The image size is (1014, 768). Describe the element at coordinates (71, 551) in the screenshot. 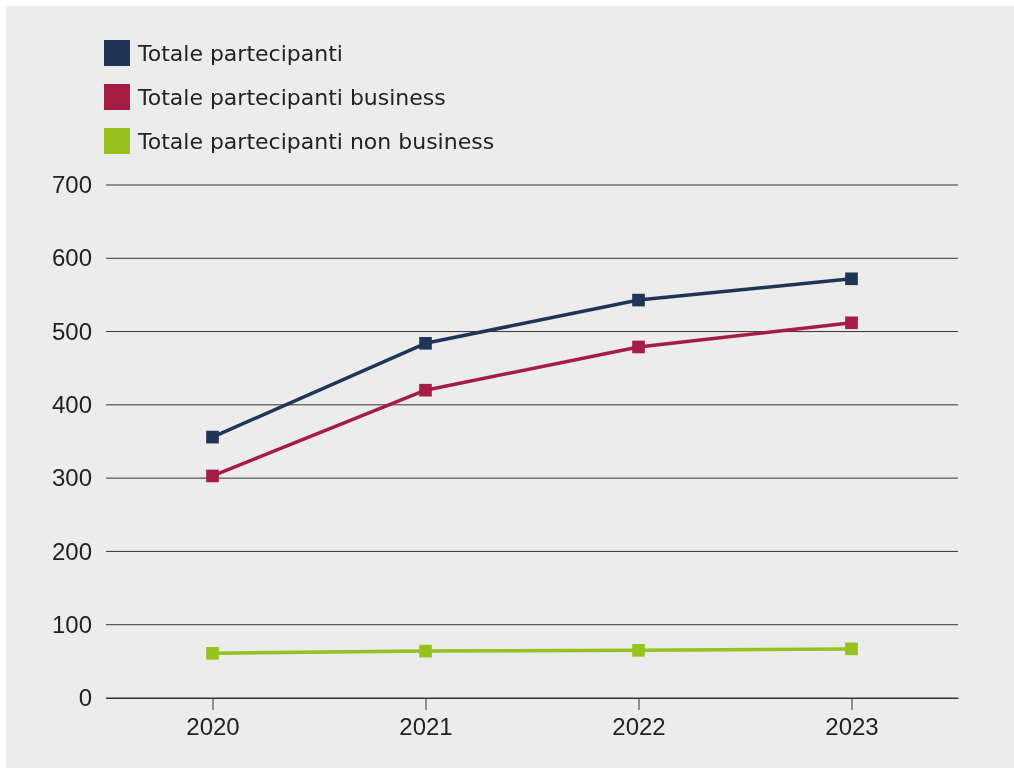

I see `y-tick-label: 200` at that location.